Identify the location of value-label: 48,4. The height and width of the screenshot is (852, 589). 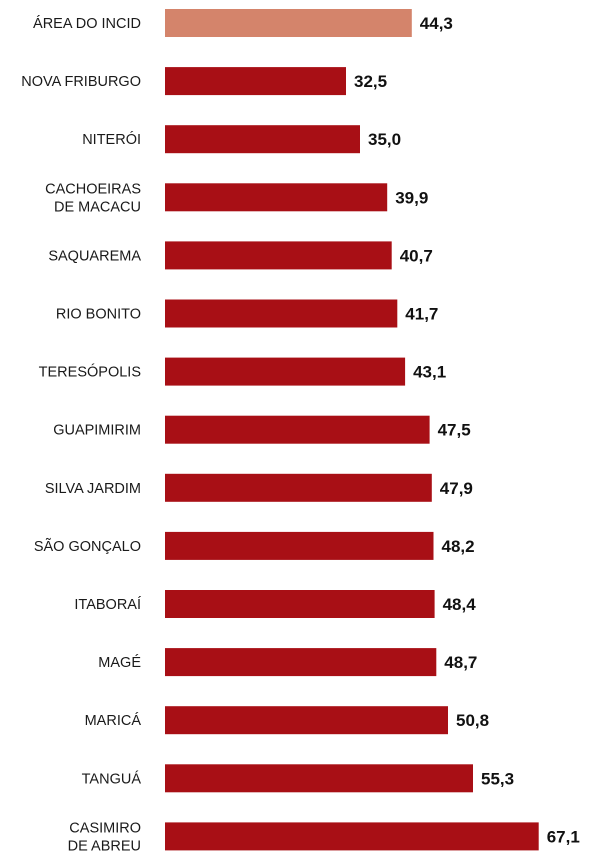
(460, 604).